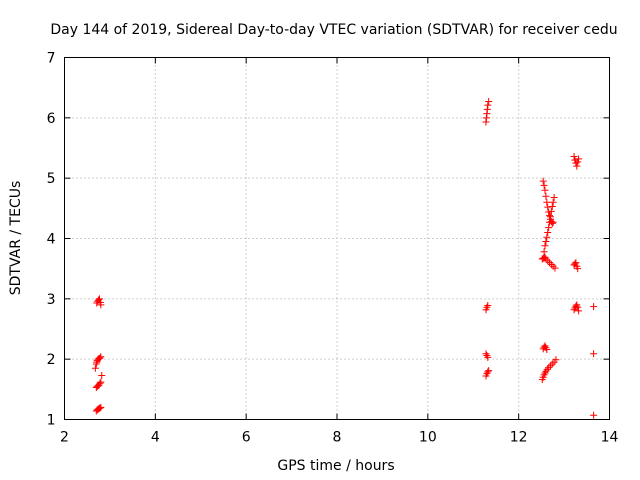  What do you see at coordinates (337, 438) in the screenshot?
I see `x-tick-label: 8` at bounding box center [337, 438].